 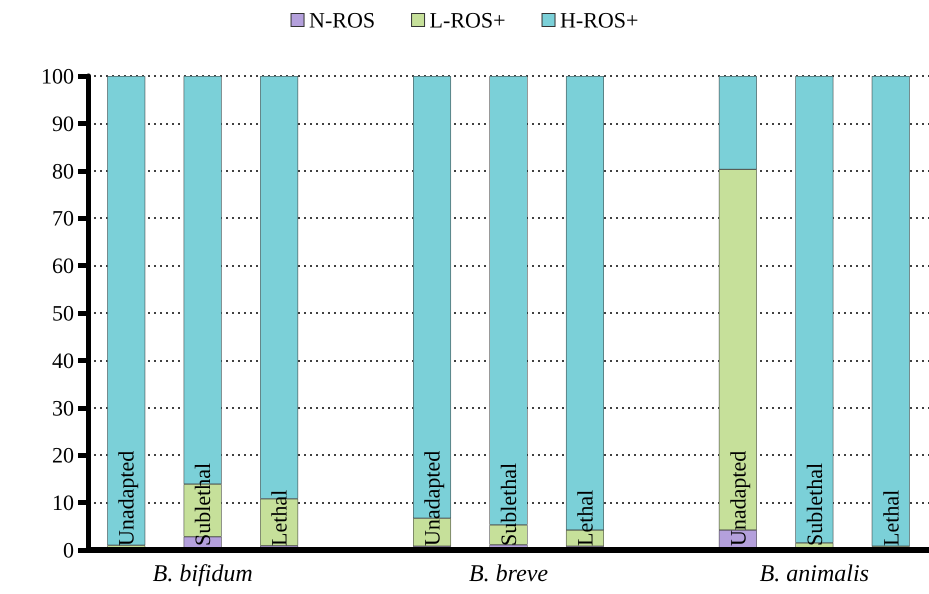 I want to click on text: B. breve, so click(x=508, y=574).